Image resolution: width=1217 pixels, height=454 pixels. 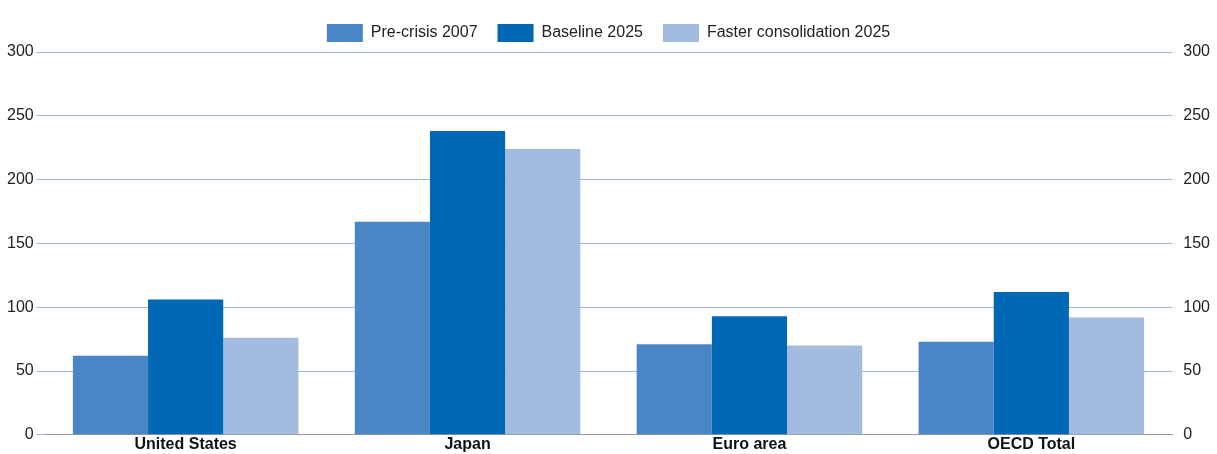 What do you see at coordinates (424, 32) in the screenshot?
I see `legend-label: Pre-crisis 2007` at bounding box center [424, 32].